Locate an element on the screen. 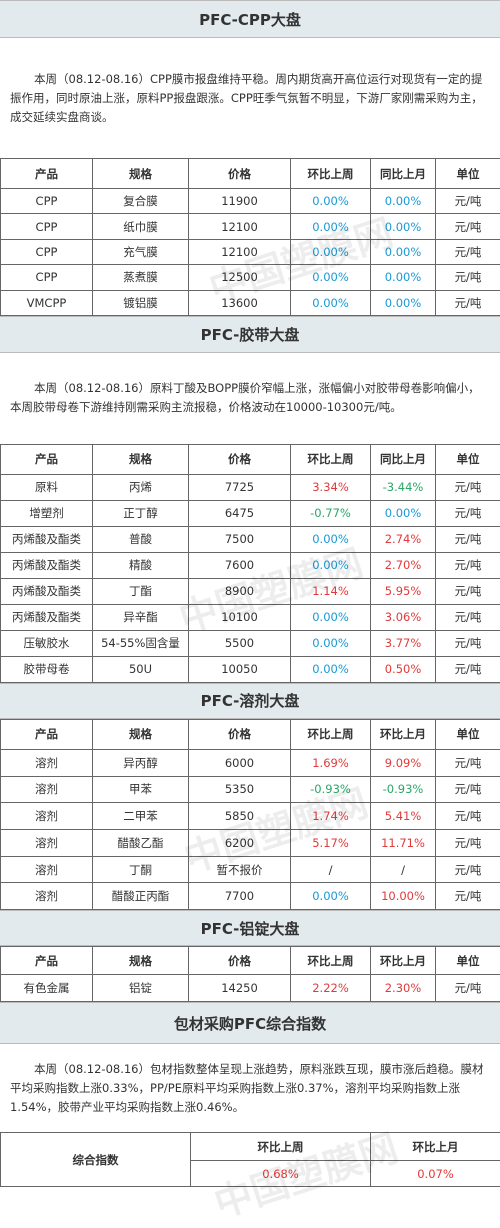  cell: 丁酯 is located at coordinates (141, 591).